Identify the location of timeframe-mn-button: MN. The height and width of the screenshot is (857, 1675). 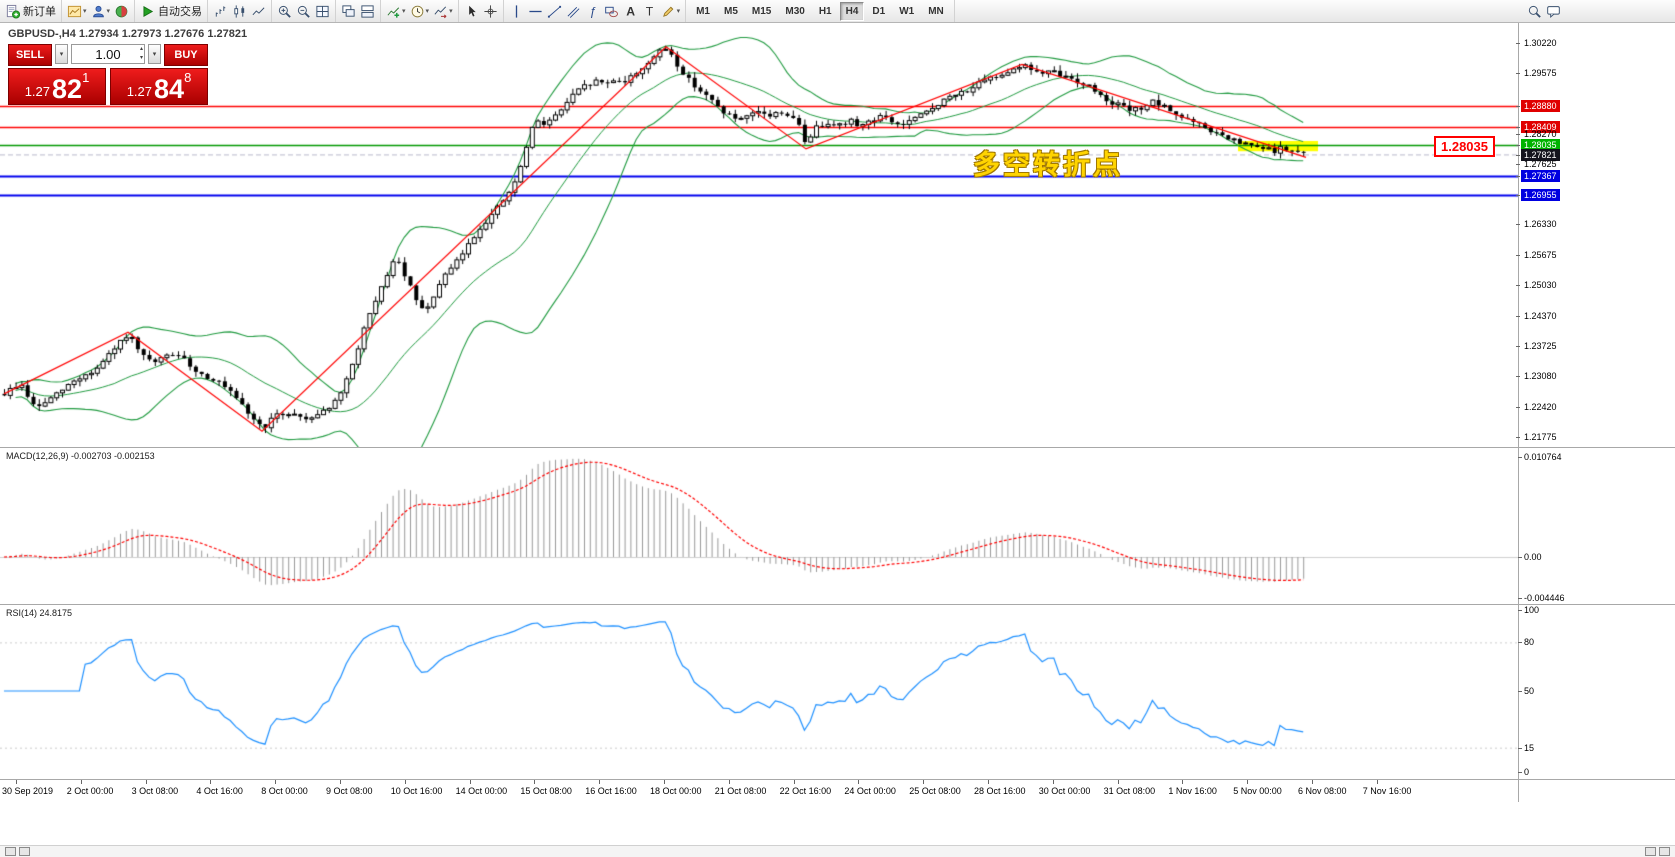
(936, 11).